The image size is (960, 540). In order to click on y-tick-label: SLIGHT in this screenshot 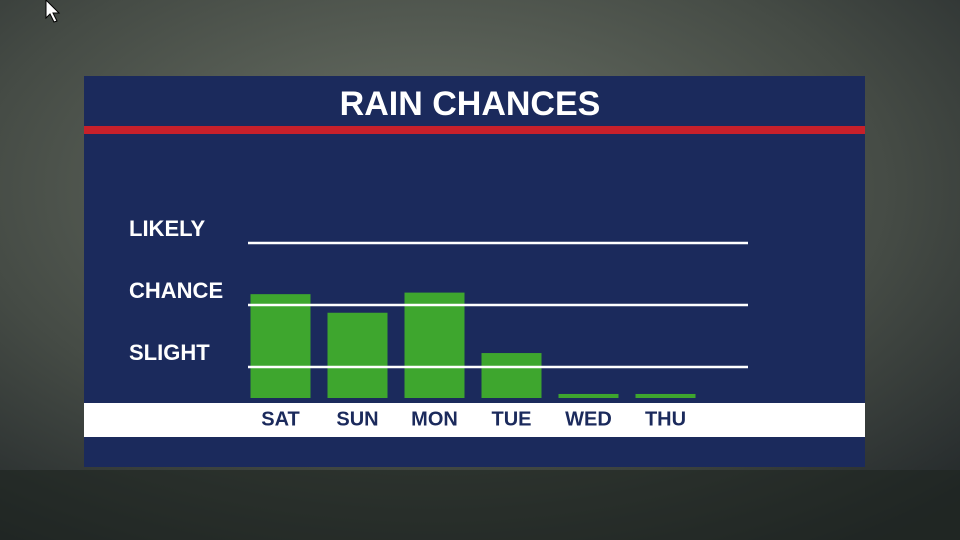, I will do `click(169, 352)`.